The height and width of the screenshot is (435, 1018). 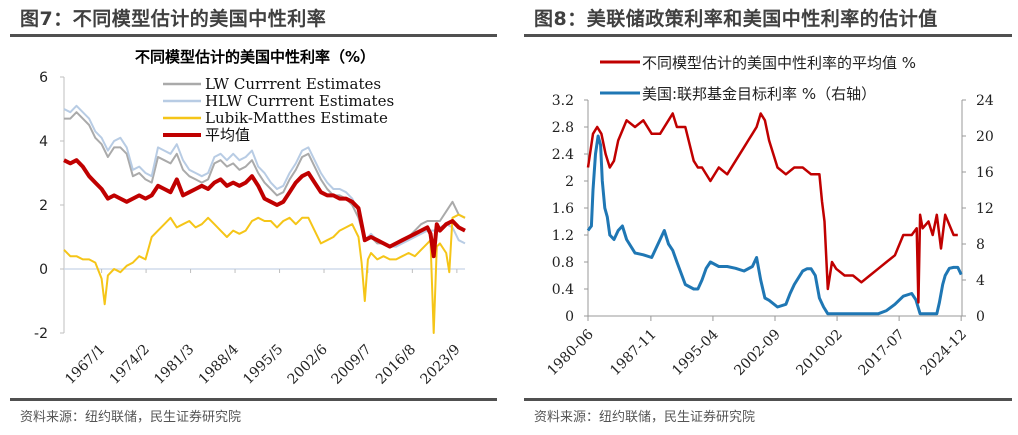 What do you see at coordinates (985, 209) in the screenshot?
I see `y2-tick-label: 12` at bounding box center [985, 209].